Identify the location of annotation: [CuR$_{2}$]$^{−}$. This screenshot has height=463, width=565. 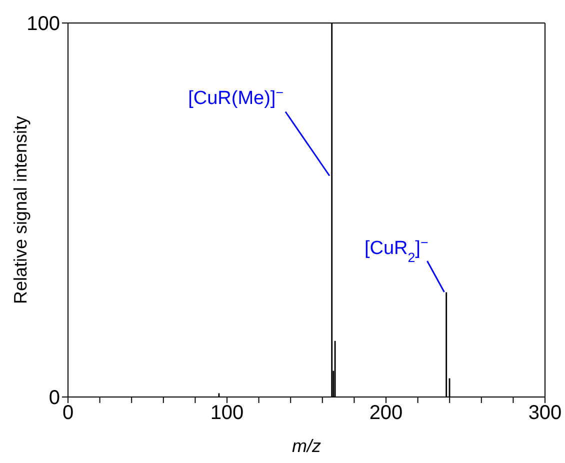
(396, 249).